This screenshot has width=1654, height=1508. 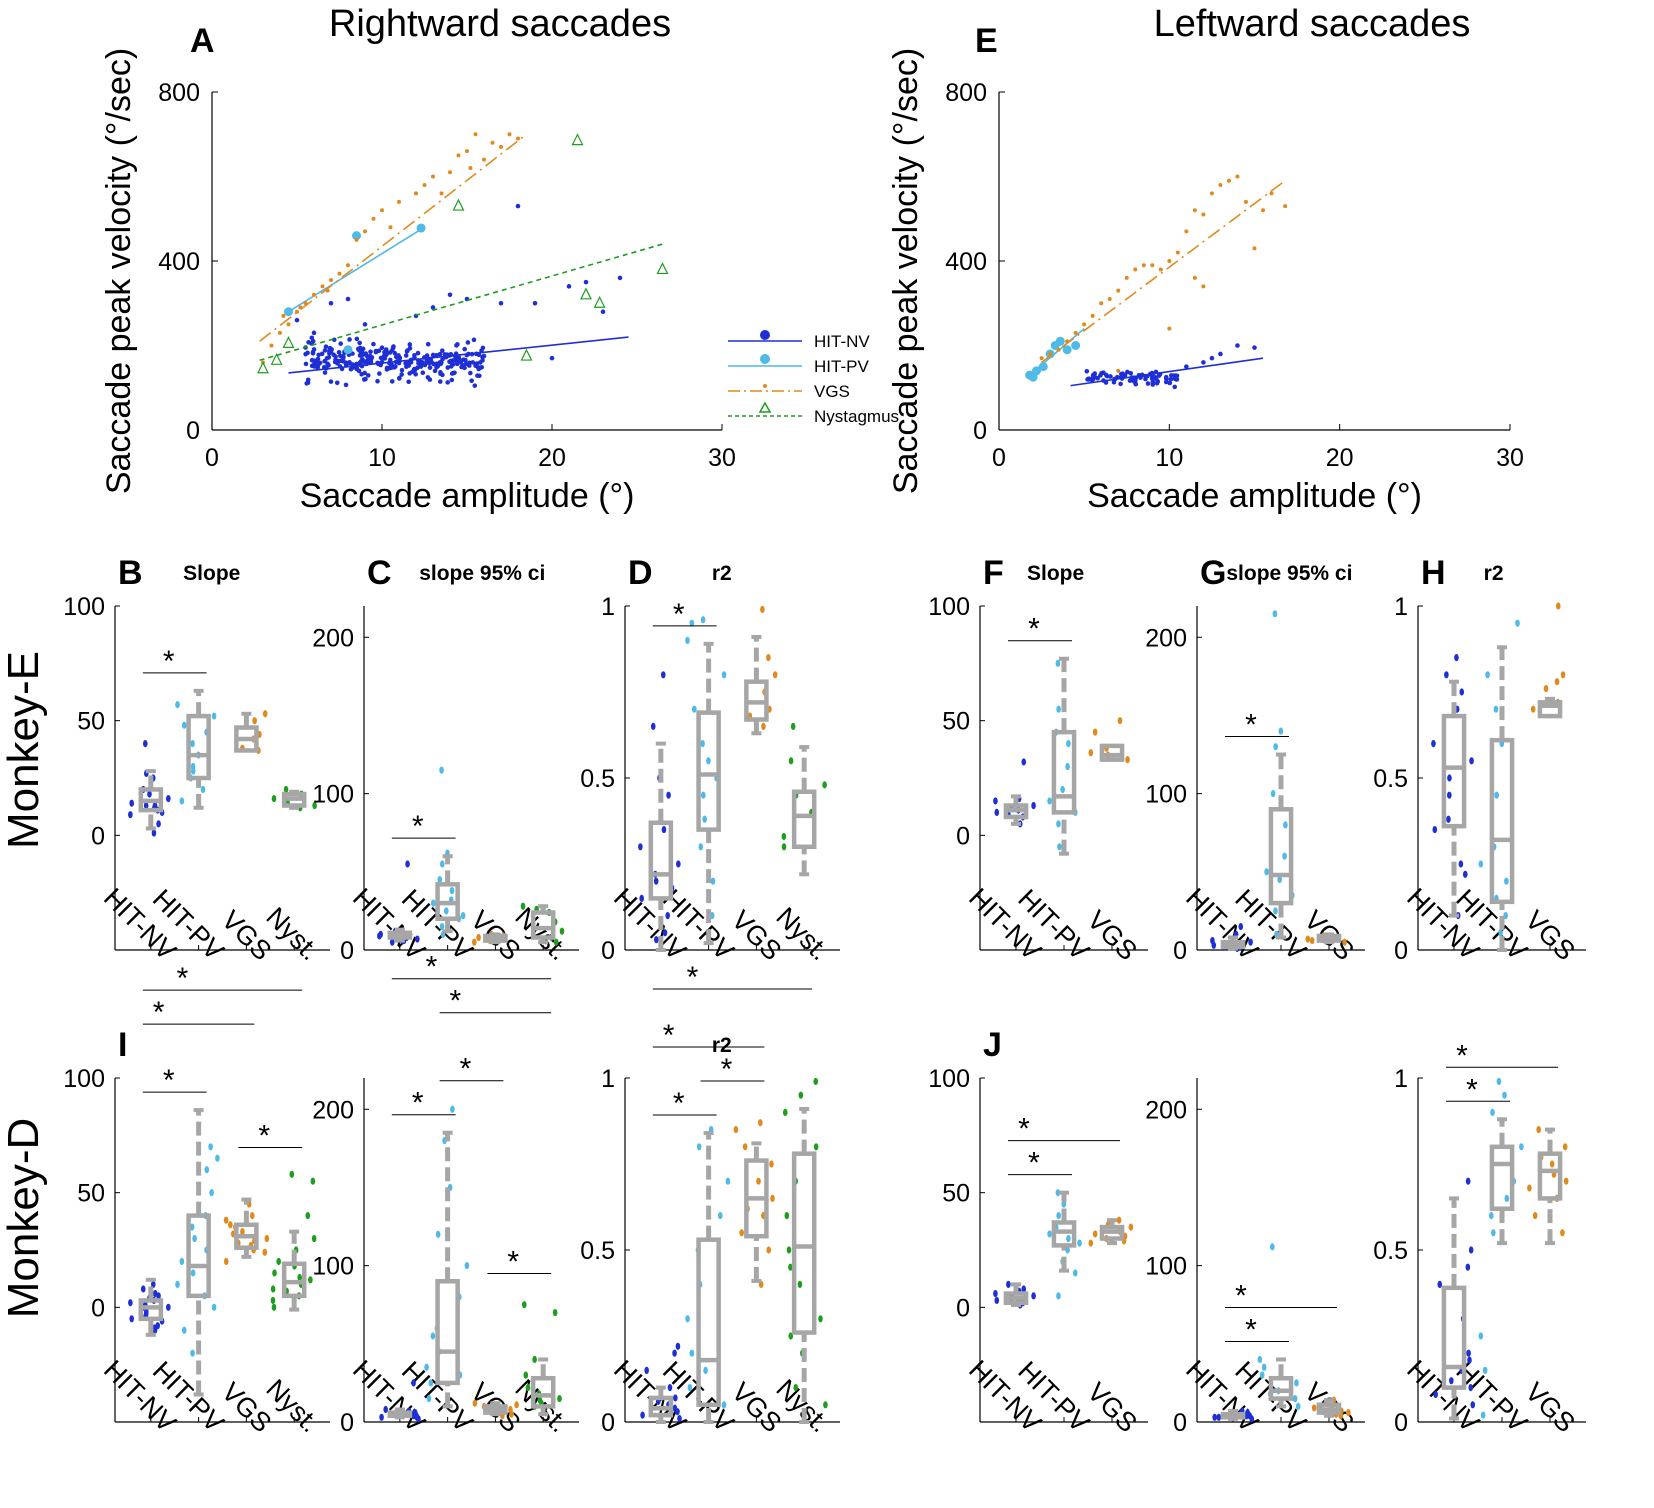 What do you see at coordinates (963, 836) in the screenshot?
I see `y-tick-label: 0` at bounding box center [963, 836].